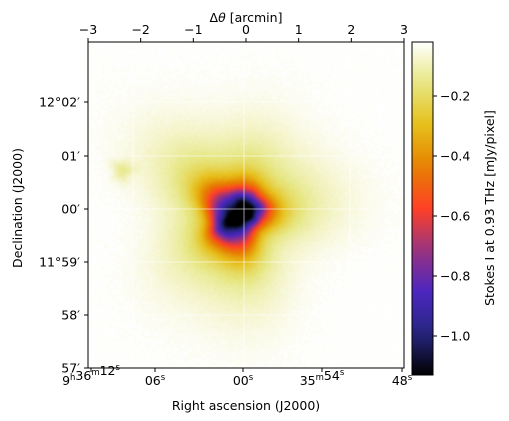 The width and height of the screenshot is (509, 421). What do you see at coordinates (193, 29) in the screenshot?
I see `top-tick-label: −1` at bounding box center [193, 29].